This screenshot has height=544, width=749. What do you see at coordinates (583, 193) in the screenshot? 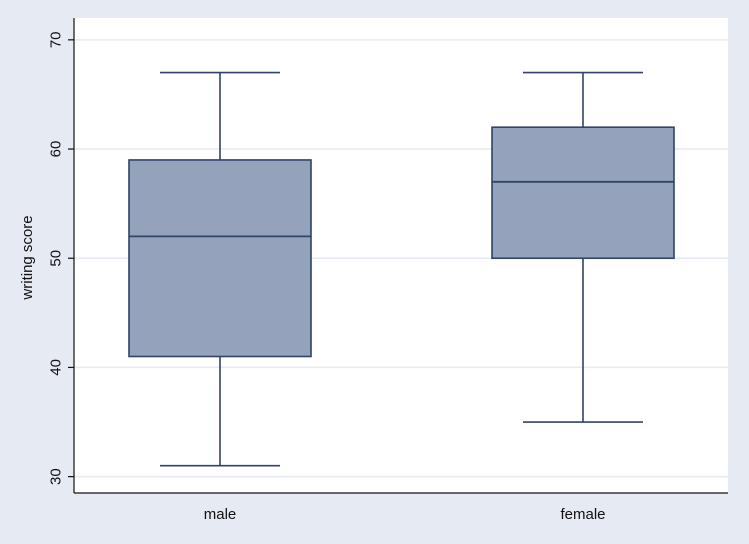
I see `iqr-box-female` at bounding box center [583, 193].